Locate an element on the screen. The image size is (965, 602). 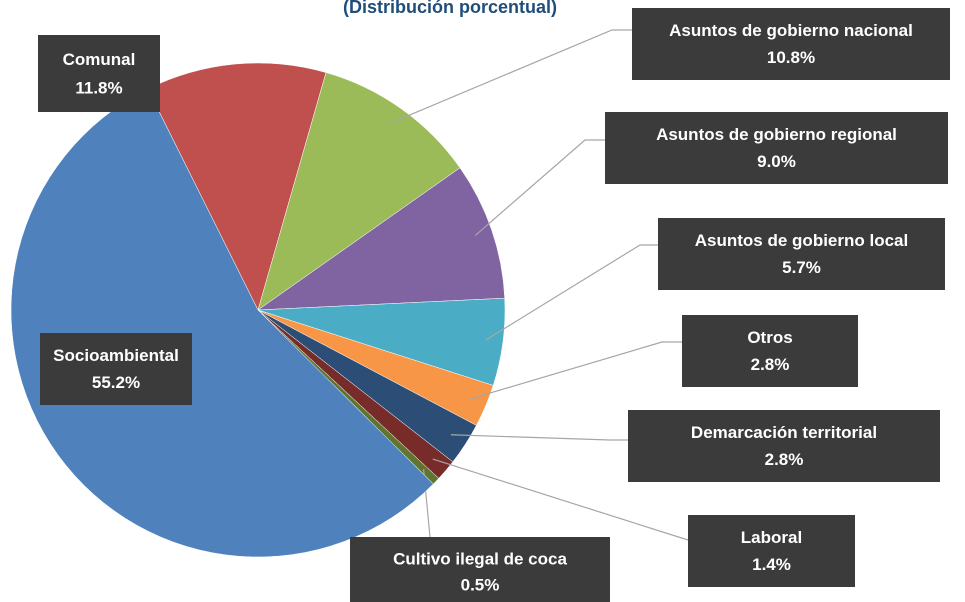
label-name: Asuntos de gobierno nacional is located at coordinates (791, 30).